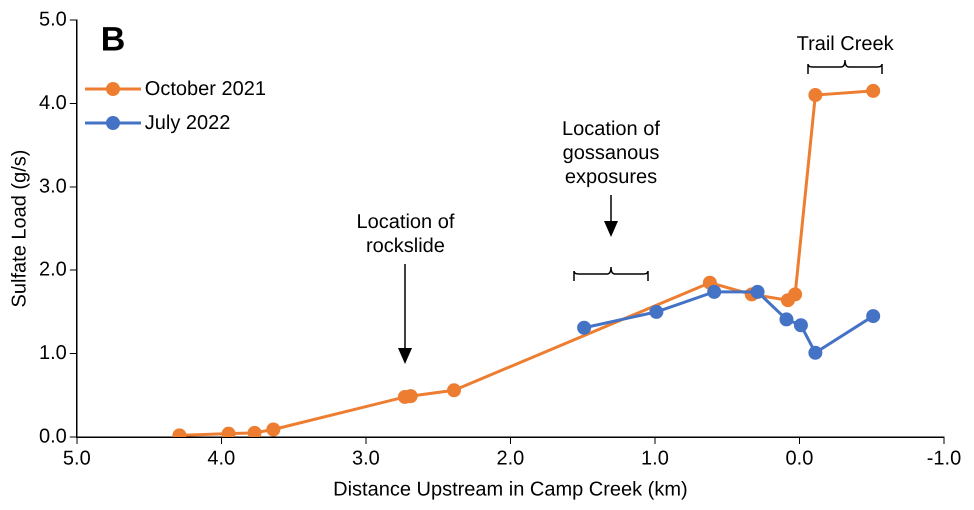 This screenshot has width=974, height=510. Describe the element at coordinates (19, 229) in the screenshot. I see `y-axis-title: Sulfate Load (g/s)` at that location.